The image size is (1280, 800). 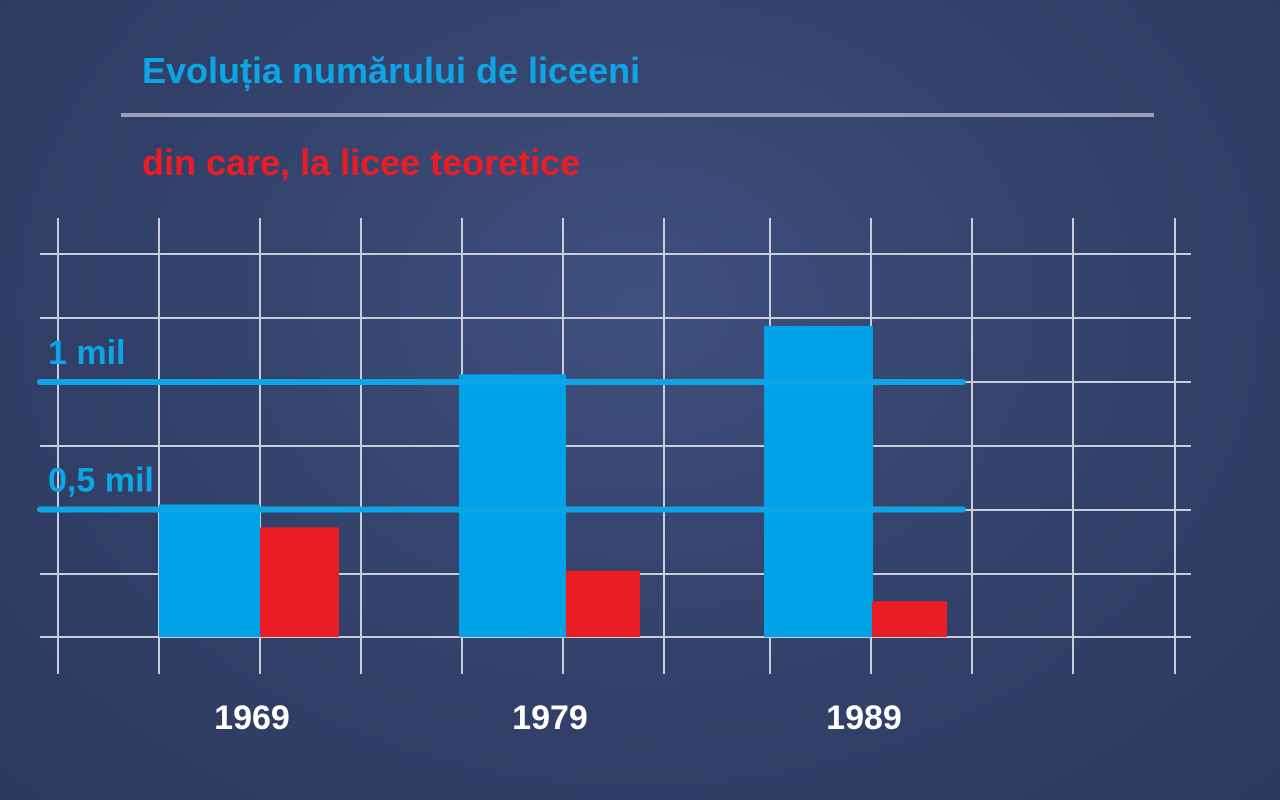 What do you see at coordinates (361, 162) in the screenshot?
I see `chart-subtitle: din care, la licee teoretice` at bounding box center [361, 162].